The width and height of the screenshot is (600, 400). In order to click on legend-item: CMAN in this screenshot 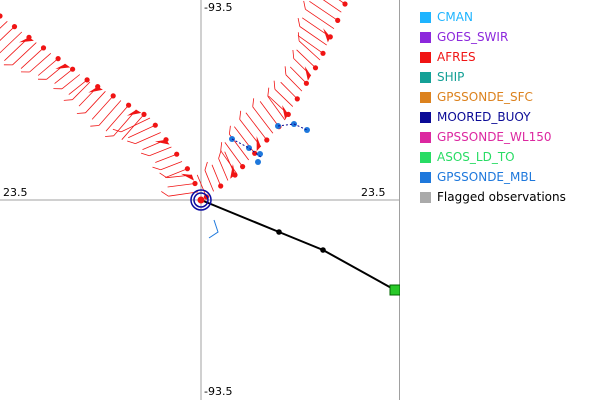, I will do `click(507, 17)`.